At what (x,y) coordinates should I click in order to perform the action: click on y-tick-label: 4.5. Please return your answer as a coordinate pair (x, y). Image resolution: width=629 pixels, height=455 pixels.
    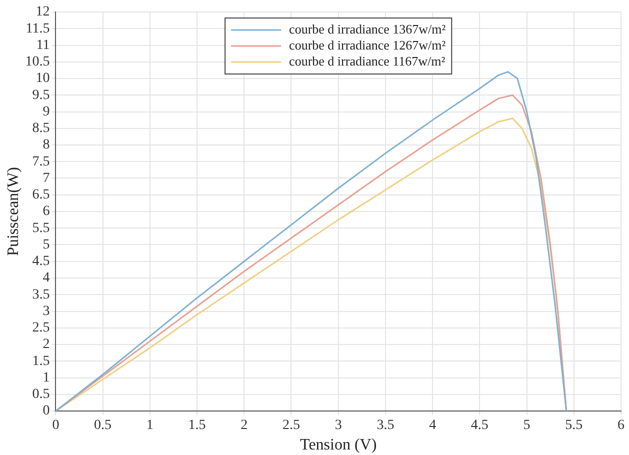
    Looking at the image, I should click on (41, 262).